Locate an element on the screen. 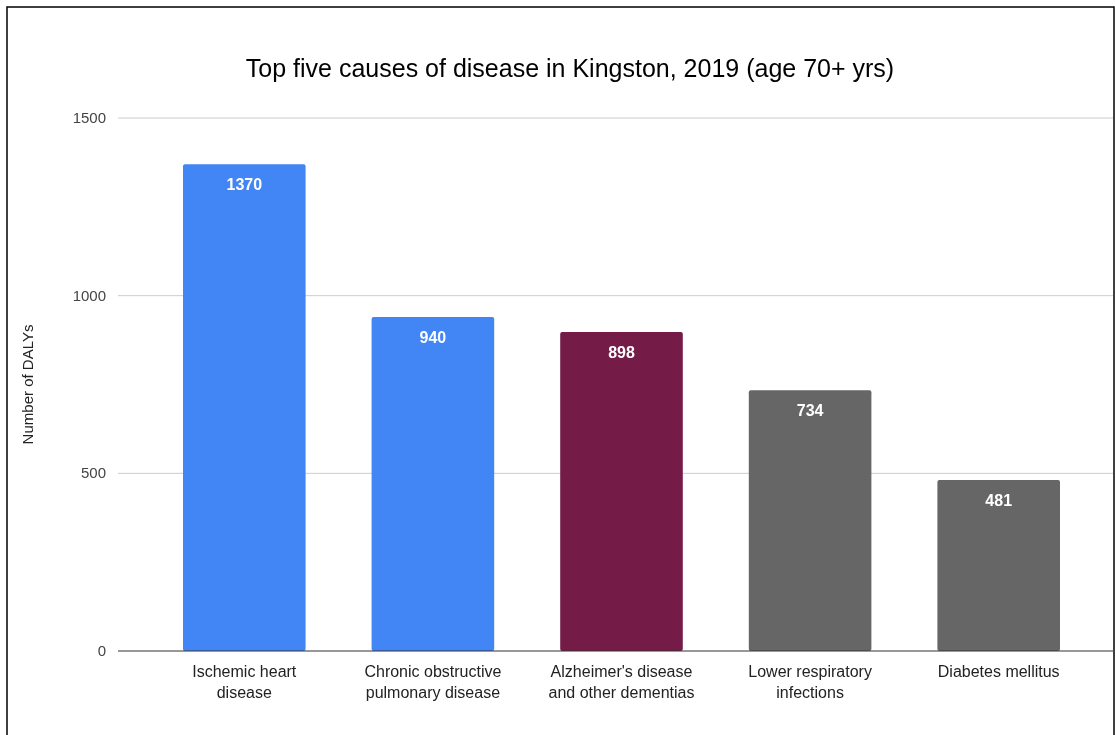 This screenshot has width=1115, height=735. x-tick-label: Alzheimer's disease and other dementias is located at coordinates (621, 682).